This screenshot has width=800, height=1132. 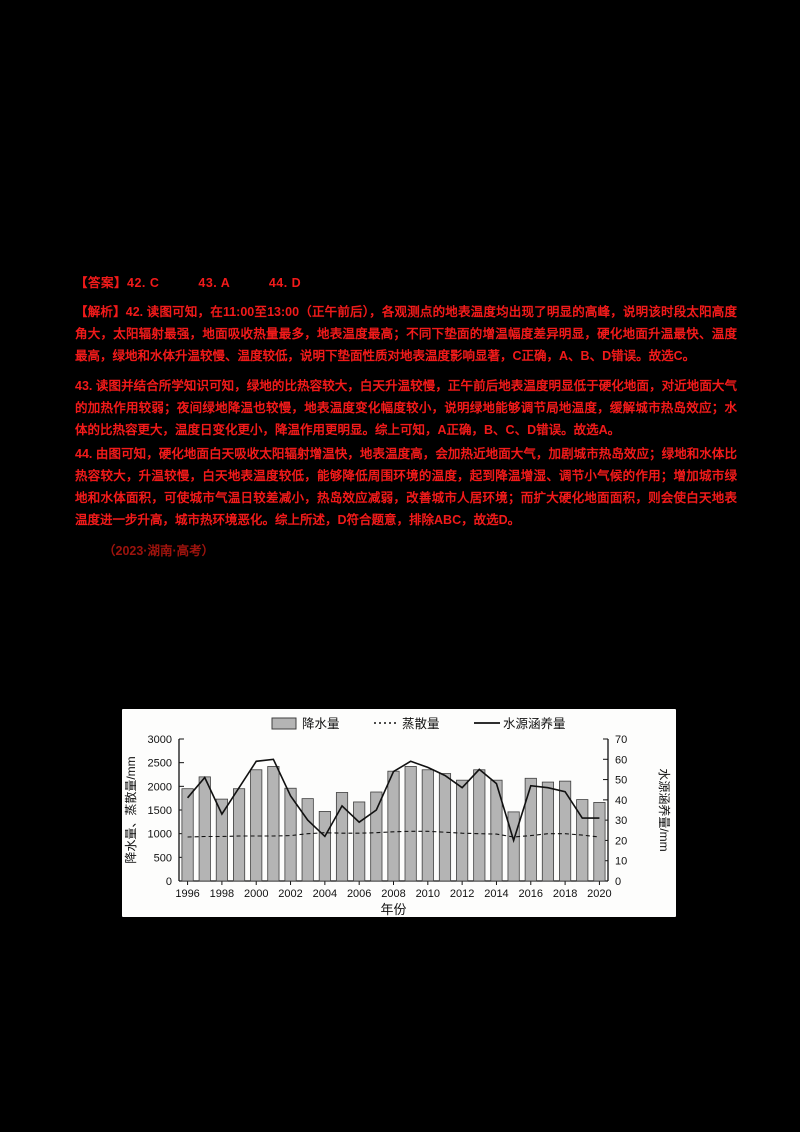 I want to click on water-conservation-line, so click(x=393, y=801).